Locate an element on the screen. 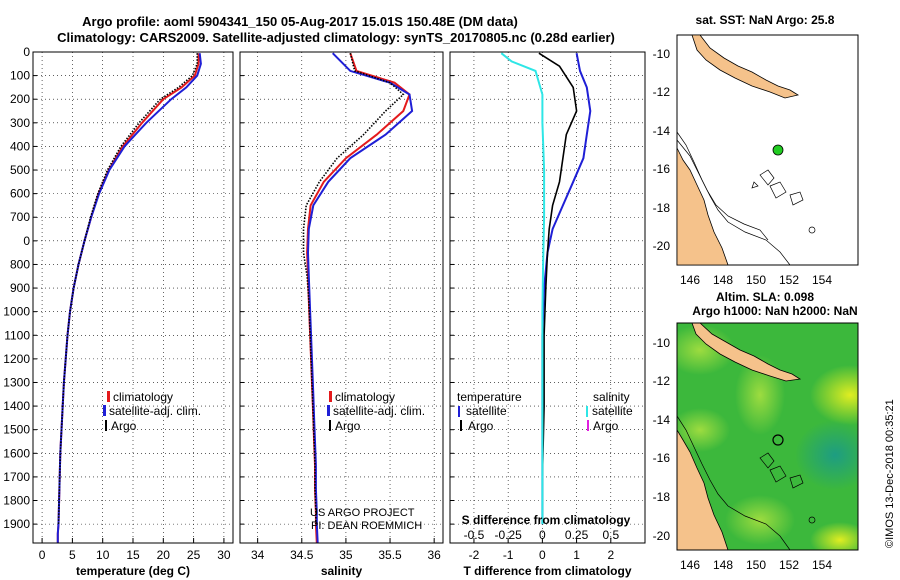  pi-credit: PI: DEAN ROEMMICH is located at coordinates (366, 526).